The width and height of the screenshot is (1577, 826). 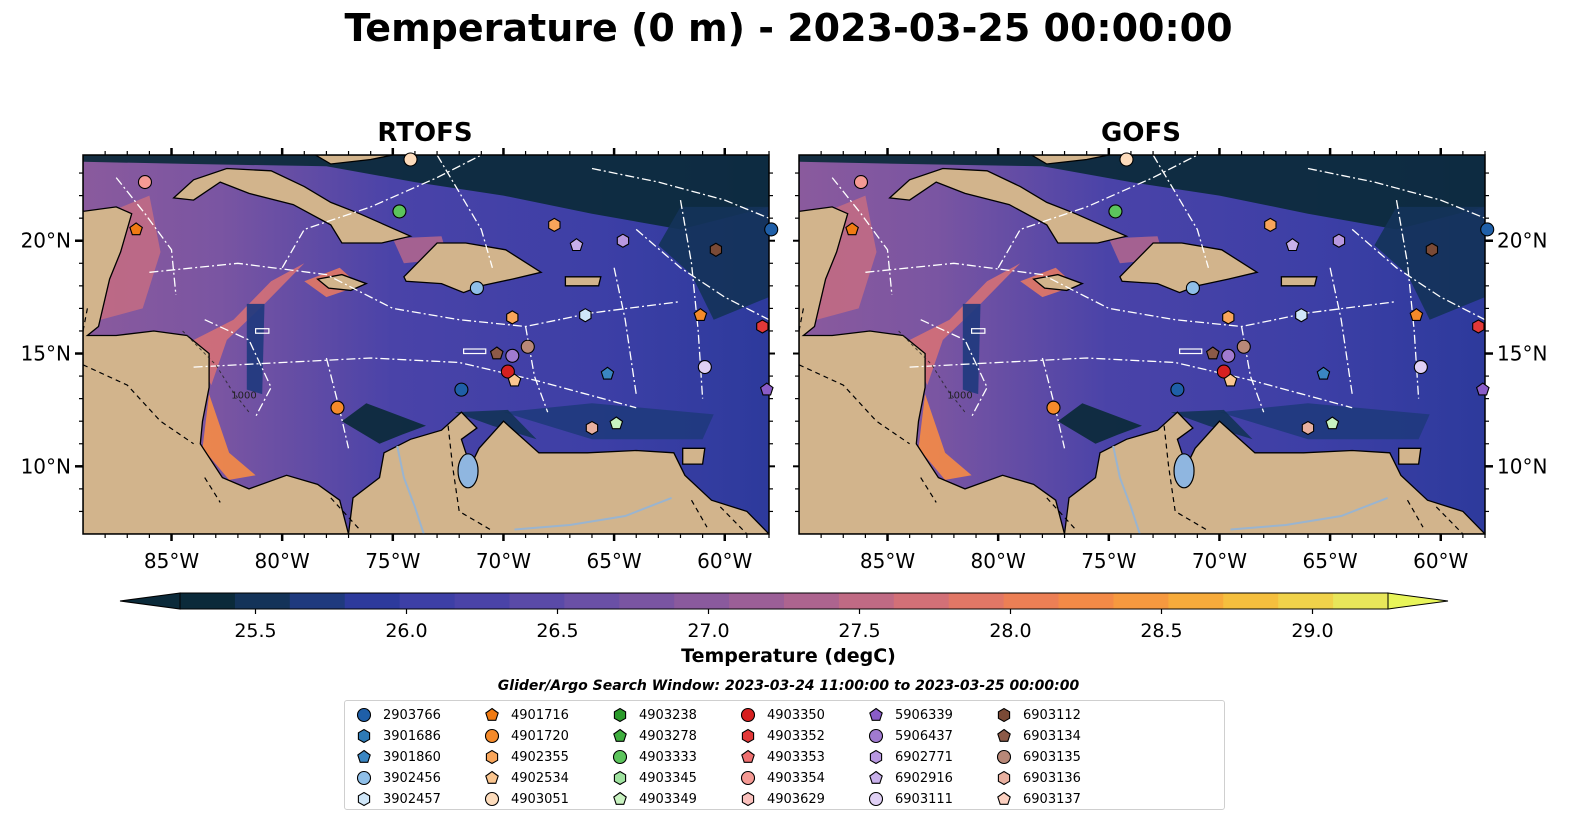 I want to click on legend-item-label: 4903349, so click(x=668, y=799).